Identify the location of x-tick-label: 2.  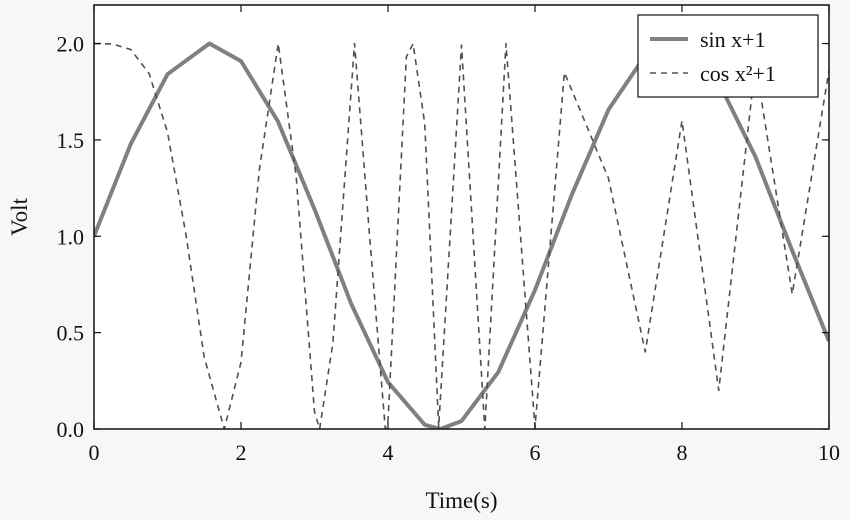
(241, 452).